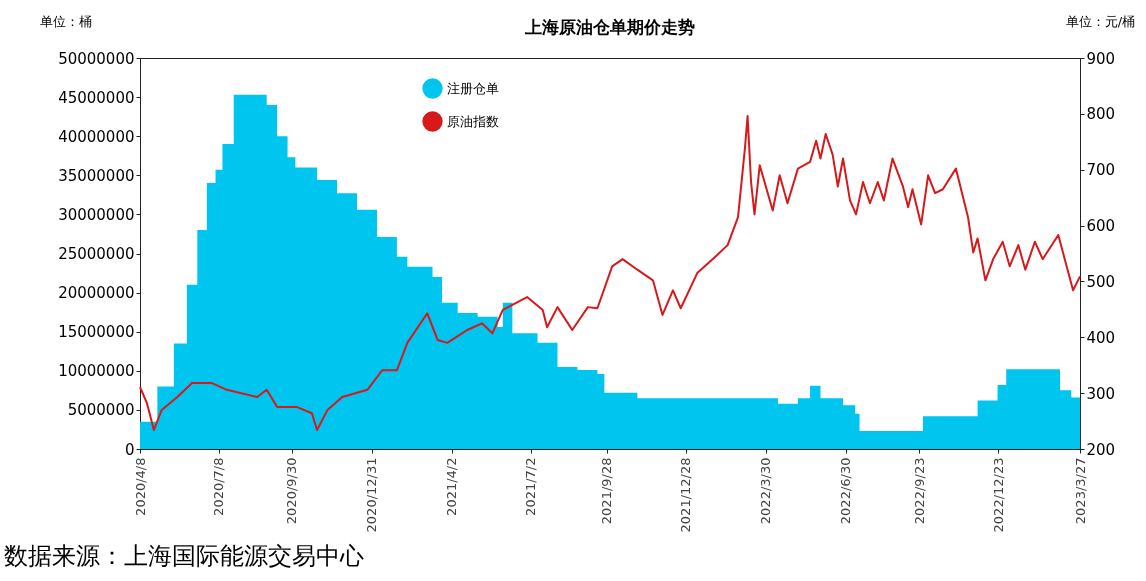  I want to click on x-tick-label: 2022/9/23, so click(919, 491).